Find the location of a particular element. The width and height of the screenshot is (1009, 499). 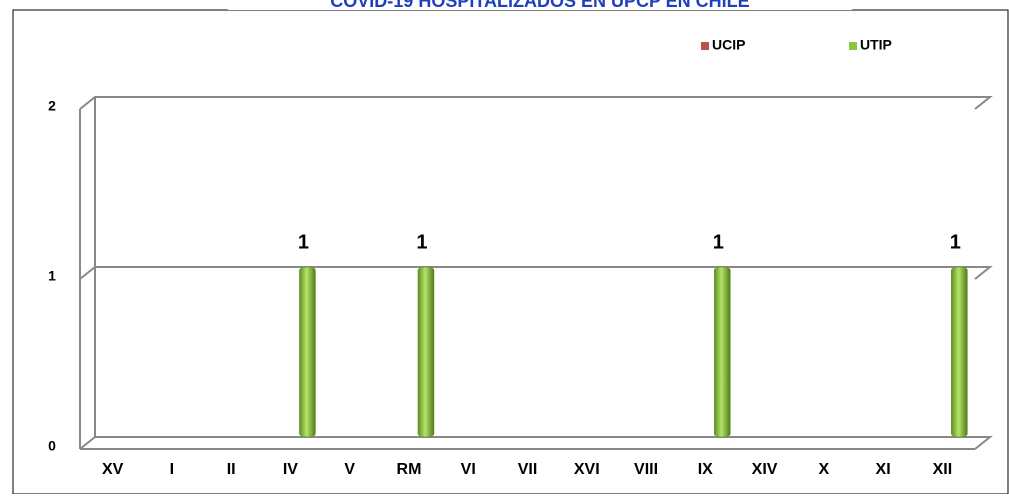

x-tick-label: XIV is located at coordinates (765, 469).